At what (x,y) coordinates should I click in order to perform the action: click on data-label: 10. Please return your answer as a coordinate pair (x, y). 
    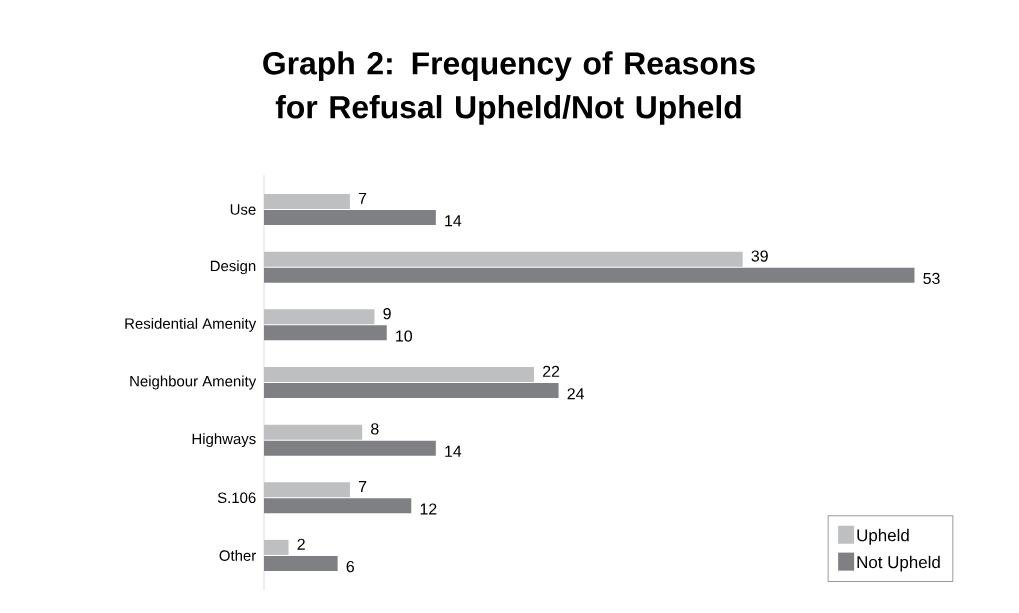
    Looking at the image, I should click on (404, 336).